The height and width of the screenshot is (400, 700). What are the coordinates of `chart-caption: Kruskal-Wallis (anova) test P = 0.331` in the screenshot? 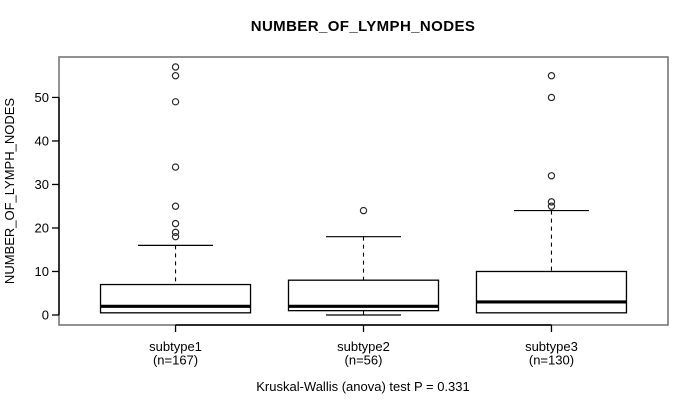 It's located at (363, 386).